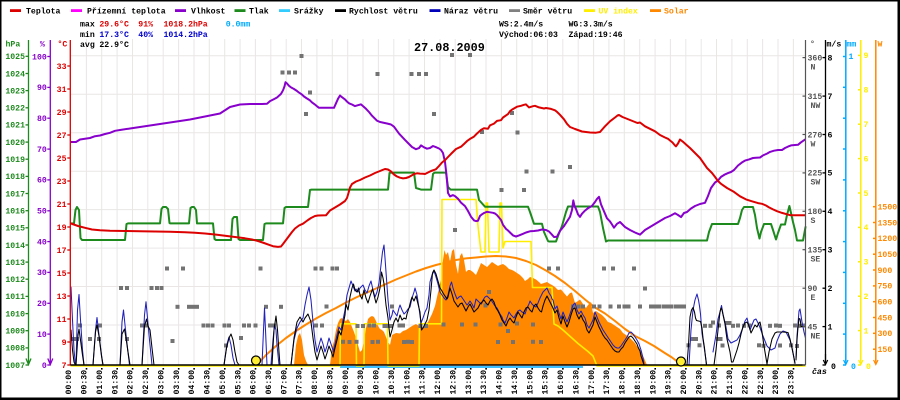 The width and height of the screenshot is (900, 400). Describe the element at coordinates (62, 90) in the screenshot. I see `svg-text: 31` at that location.